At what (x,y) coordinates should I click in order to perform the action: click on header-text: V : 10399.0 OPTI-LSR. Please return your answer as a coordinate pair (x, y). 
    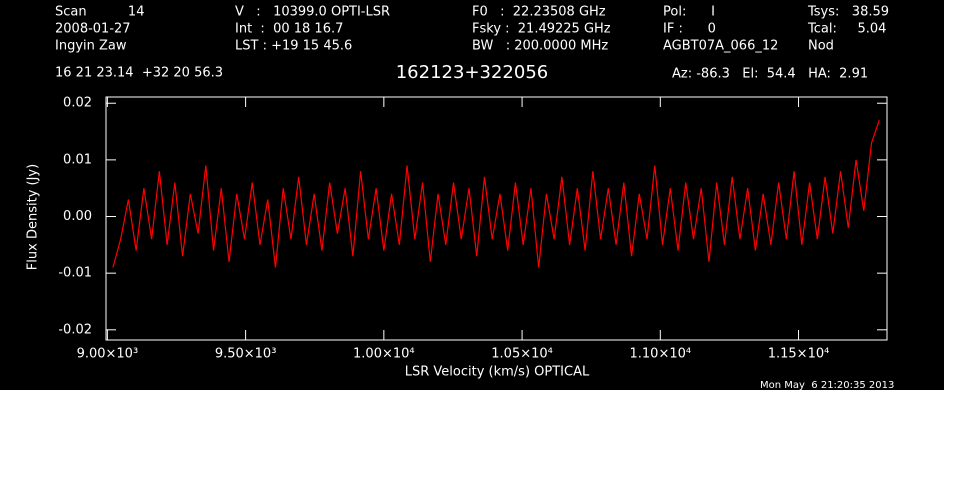
    Looking at the image, I should click on (312, 12).